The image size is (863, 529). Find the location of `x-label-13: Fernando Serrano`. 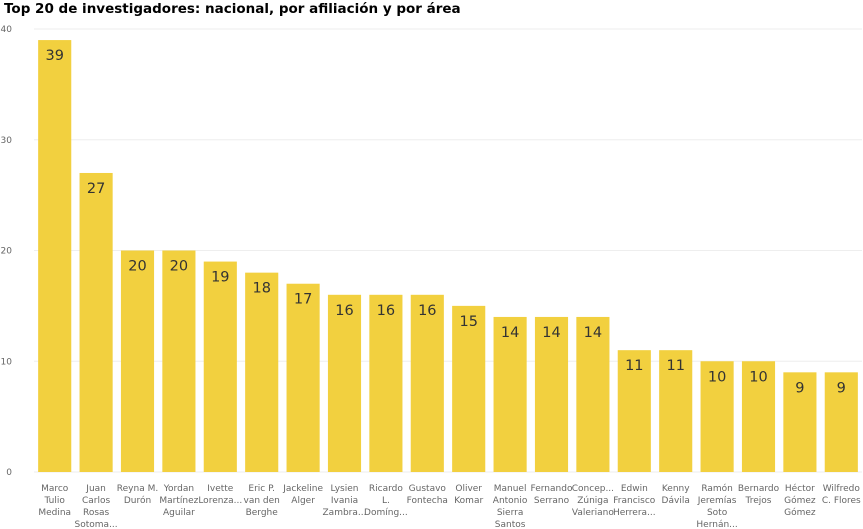

x-label-13: Fernando Serrano is located at coordinates (552, 495).